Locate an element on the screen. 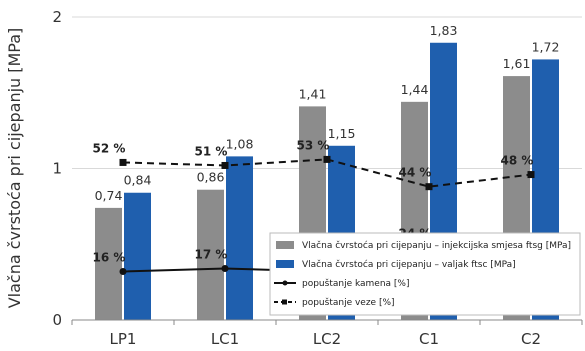 This screenshot has width=585, height=351. x-tick-label: C2 is located at coordinates (531, 339).